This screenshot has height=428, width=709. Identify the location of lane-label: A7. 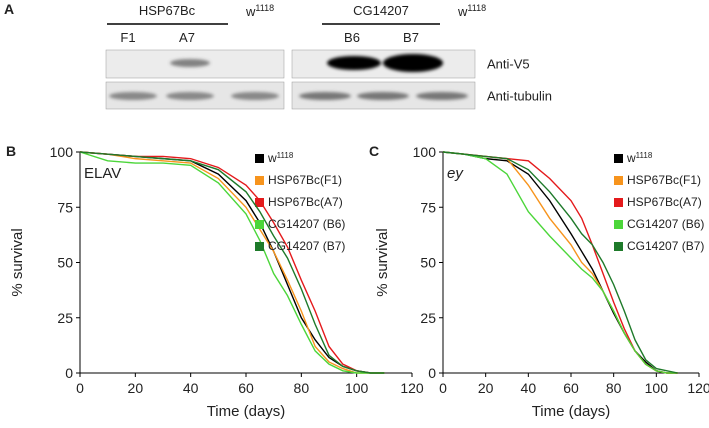
(187, 37).